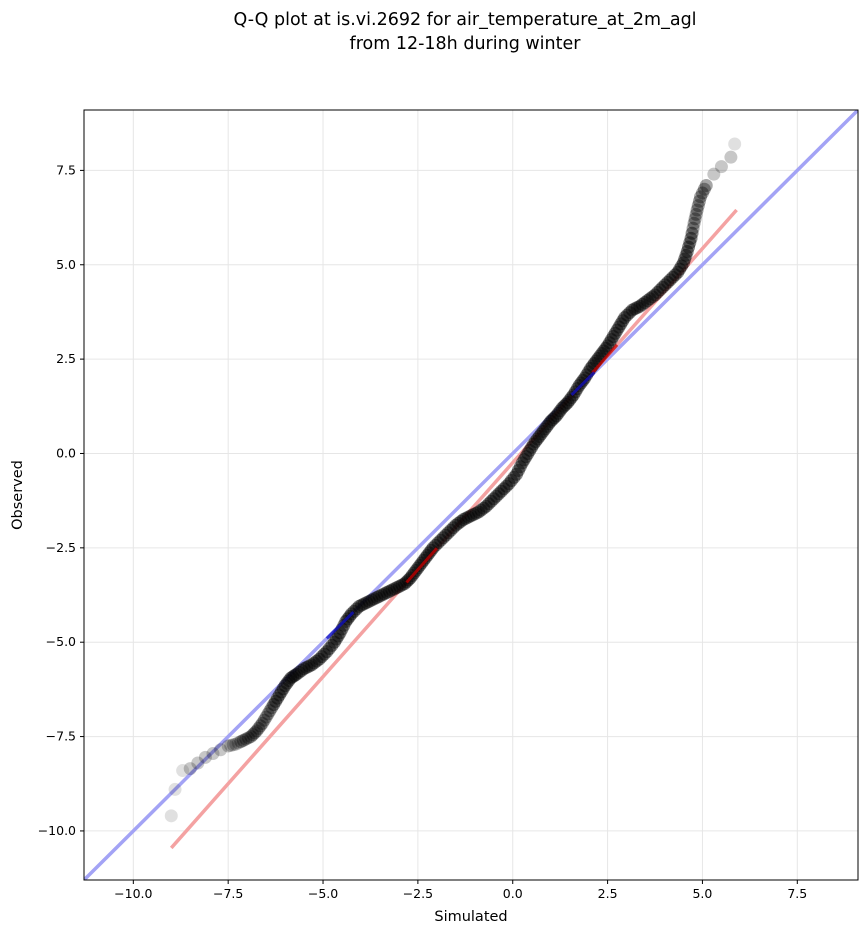 The width and height of the screenshot is (867, 934). What do you see at coordinates (323, 893) in the screenshot?
I see `x-tick-label: −5.0` at bounding box center [323, 893].